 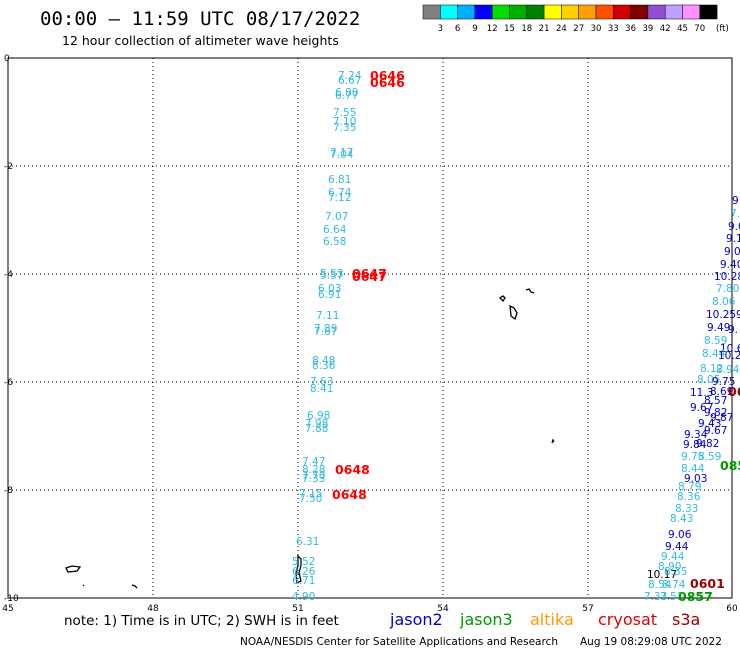 I want to click on swh-value-label: 7.70, so click(x=313, y=476).